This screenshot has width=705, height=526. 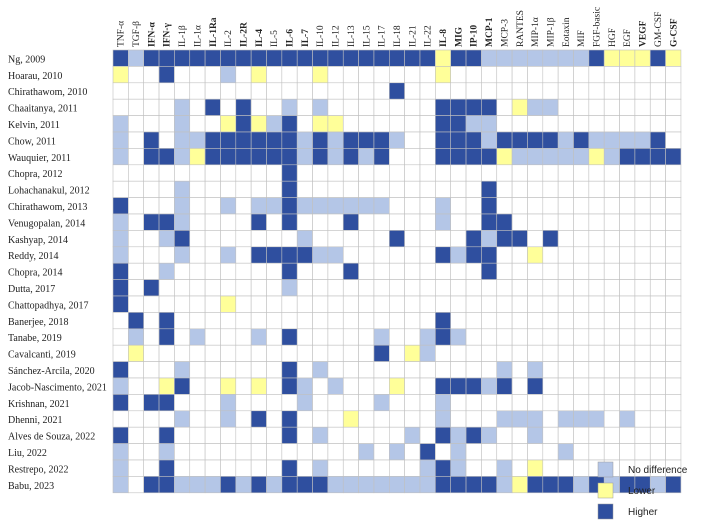 I want to click on column-label-mip-1: MIP-1α, so click(x=536, y=32).